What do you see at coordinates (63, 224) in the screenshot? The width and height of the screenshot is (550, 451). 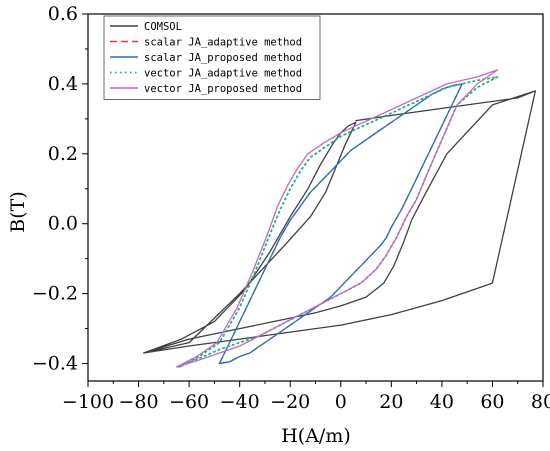 I see `y-tick-label: 0.0` at bounding box center [63, 224].